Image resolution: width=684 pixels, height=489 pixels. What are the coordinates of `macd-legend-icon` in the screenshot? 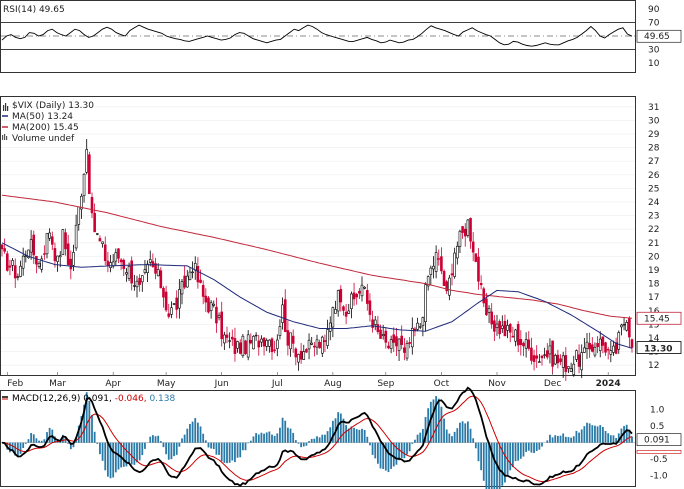 It's located at (5, 398).